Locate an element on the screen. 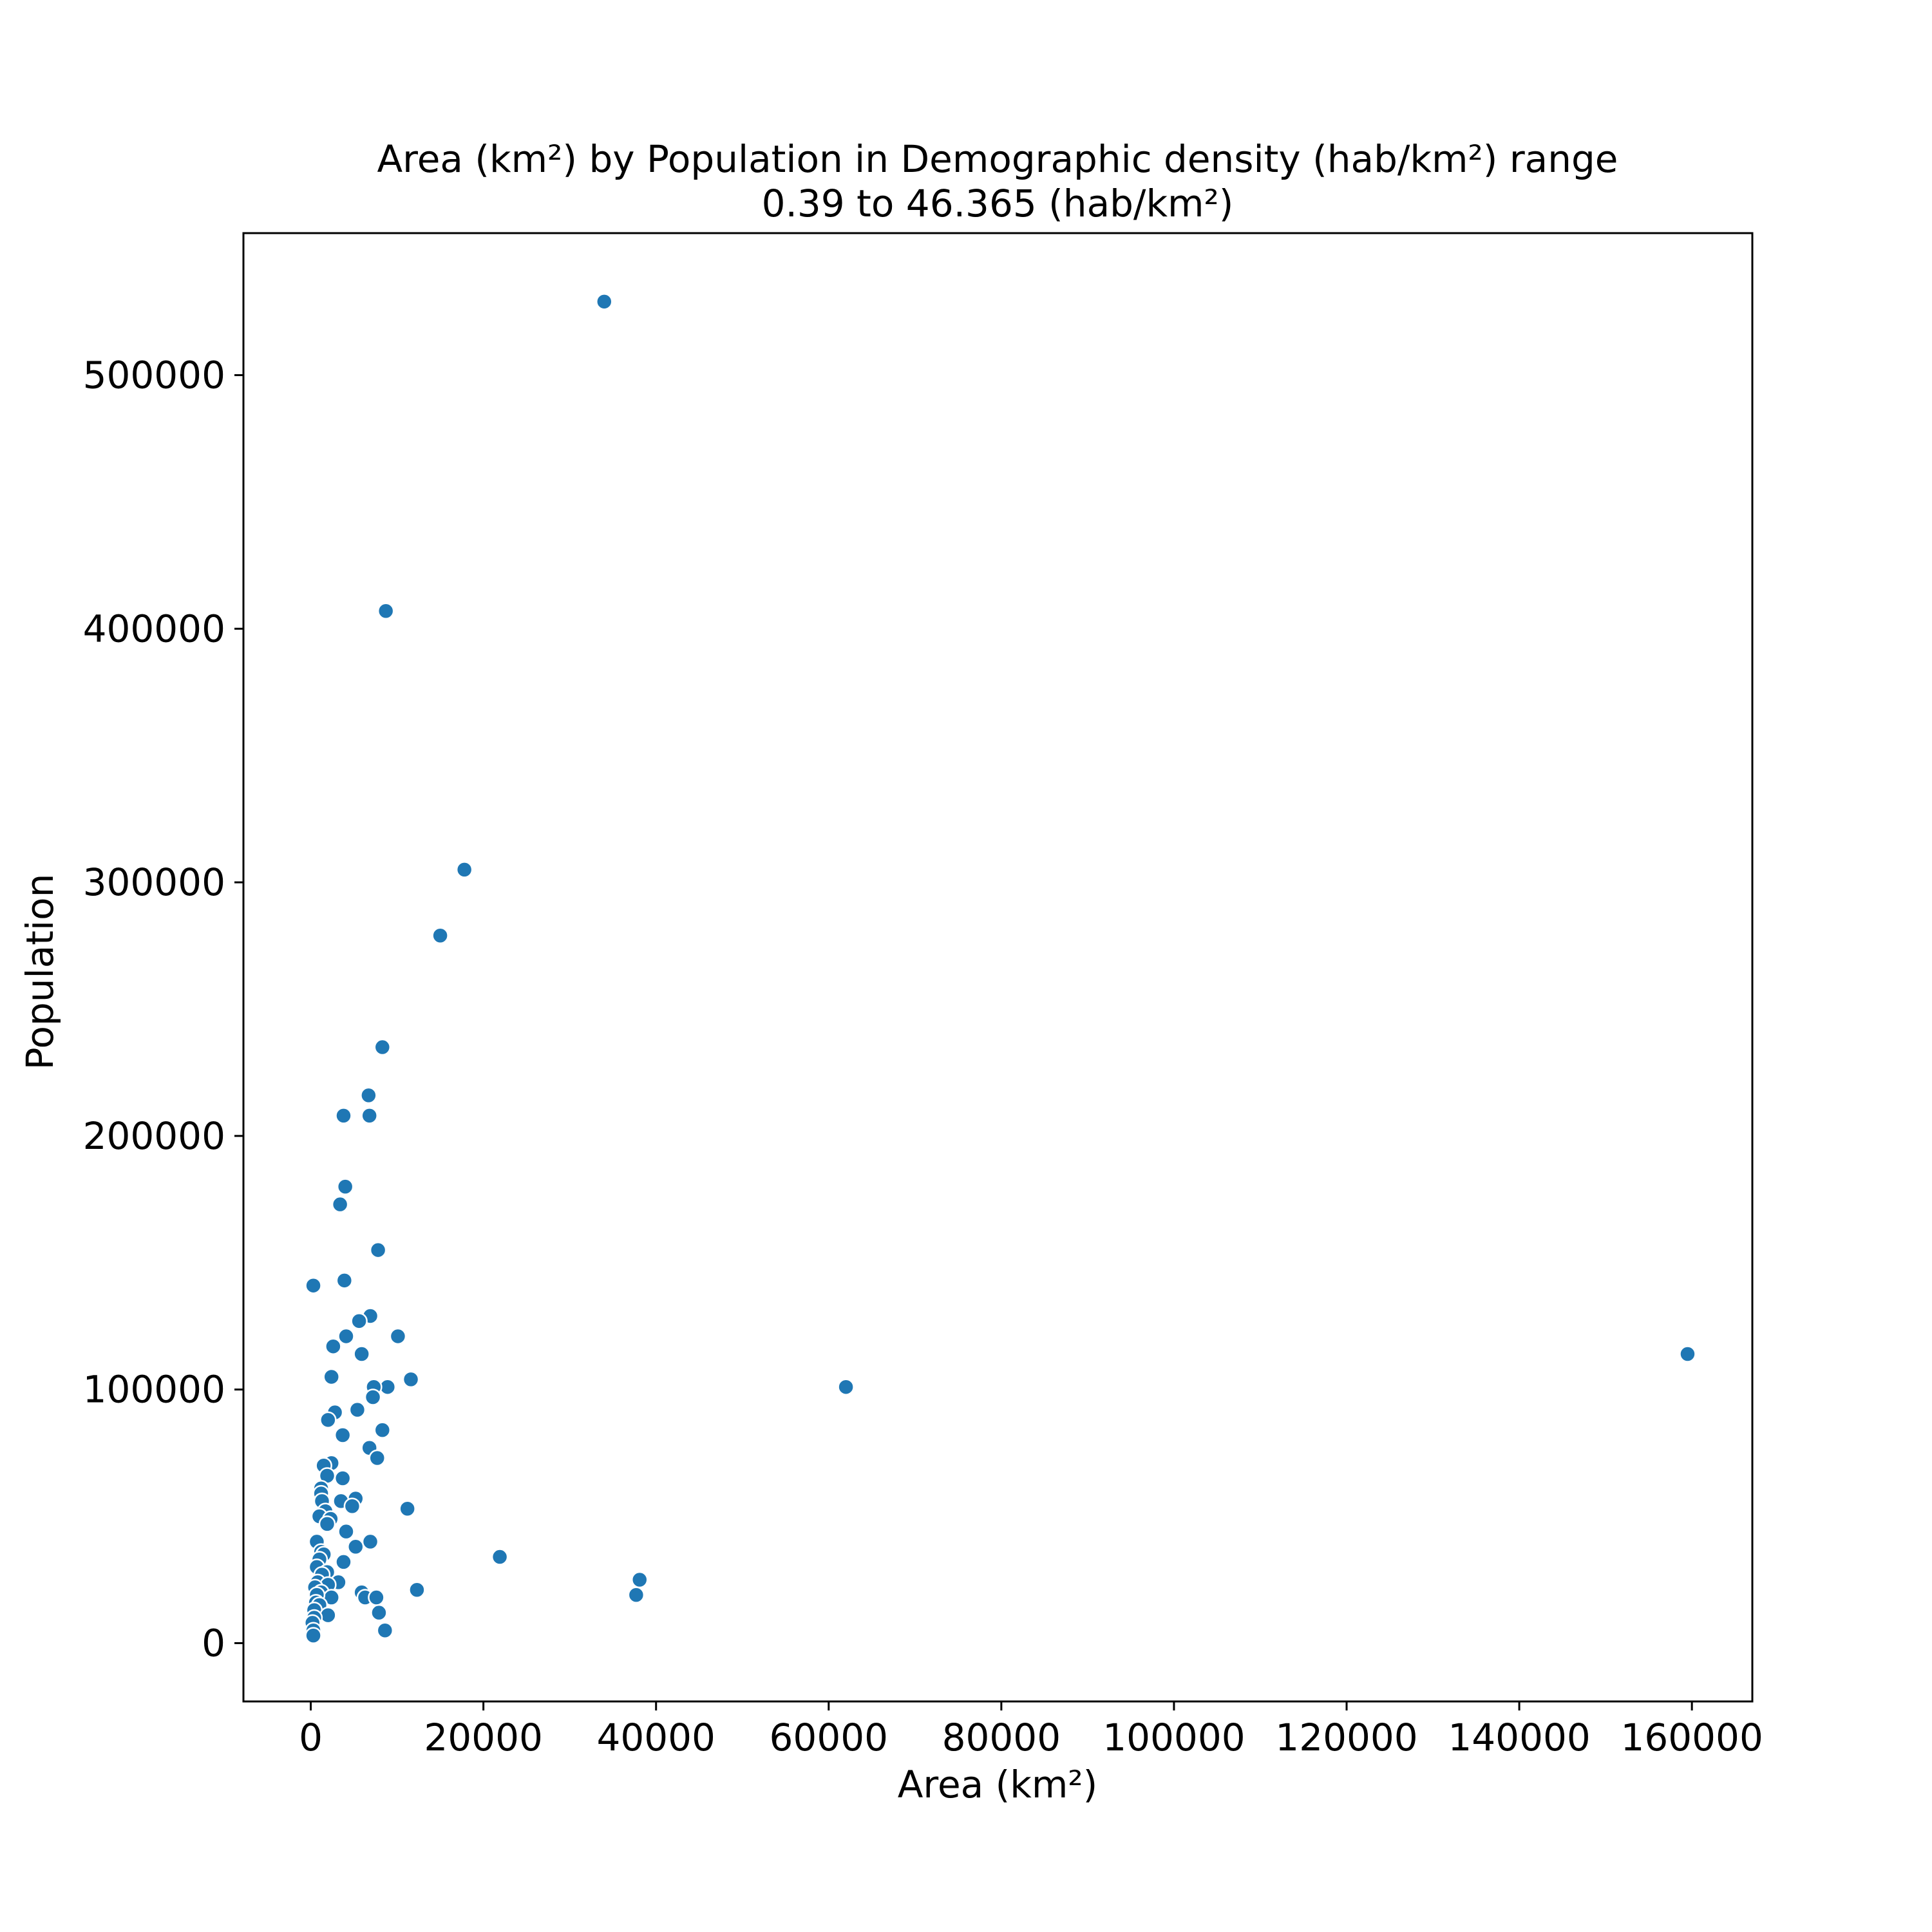 The width and height of the screenshot is (1932, 1932). y-tick-label: 0 is located at coordinates (214, 1643).